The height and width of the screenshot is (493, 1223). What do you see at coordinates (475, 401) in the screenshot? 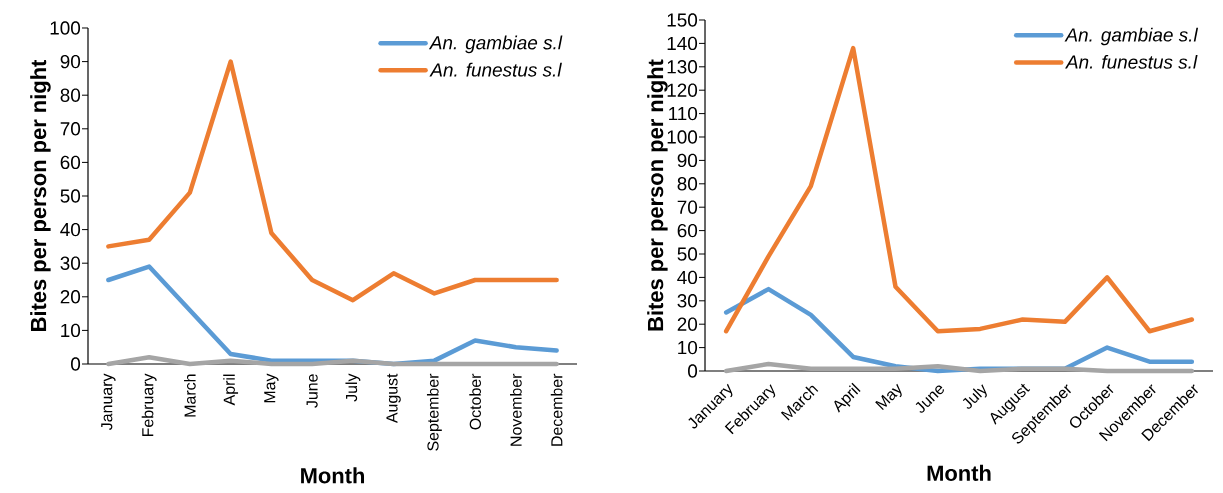
I see `x-tick-label: October` at bounding box center [475, 401].